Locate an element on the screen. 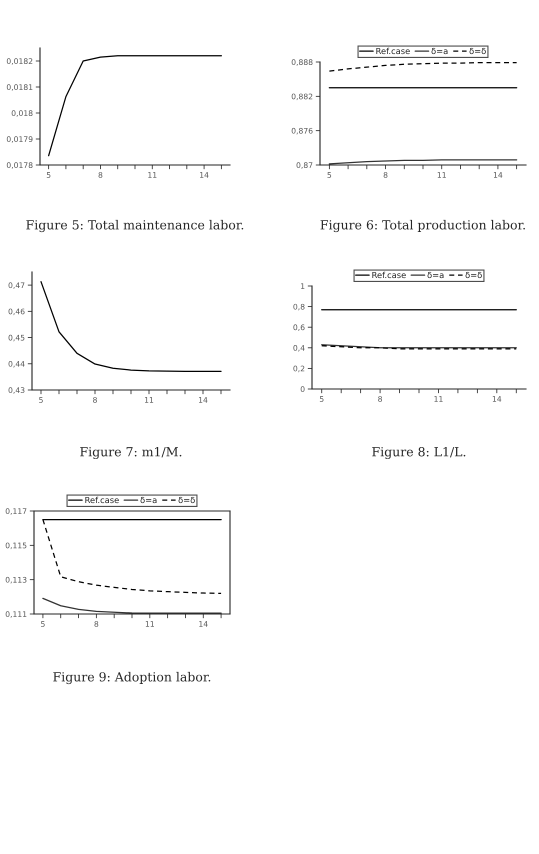 Image resolution: width=539 pixels, height=854 pixels. caption: Figure 8: L1/L. is located at coordinates (419, 453).